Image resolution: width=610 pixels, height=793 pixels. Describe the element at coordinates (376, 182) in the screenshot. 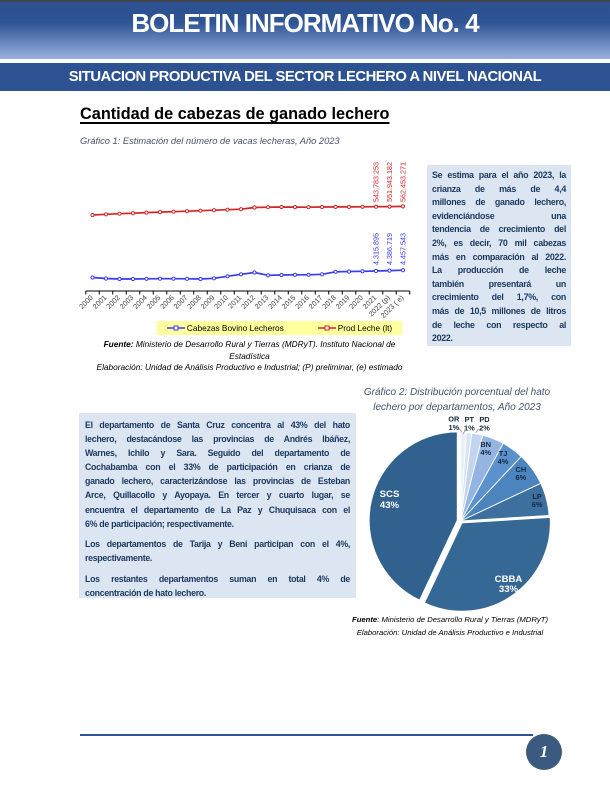

I see `svg-text: 543.783.253` at that location.